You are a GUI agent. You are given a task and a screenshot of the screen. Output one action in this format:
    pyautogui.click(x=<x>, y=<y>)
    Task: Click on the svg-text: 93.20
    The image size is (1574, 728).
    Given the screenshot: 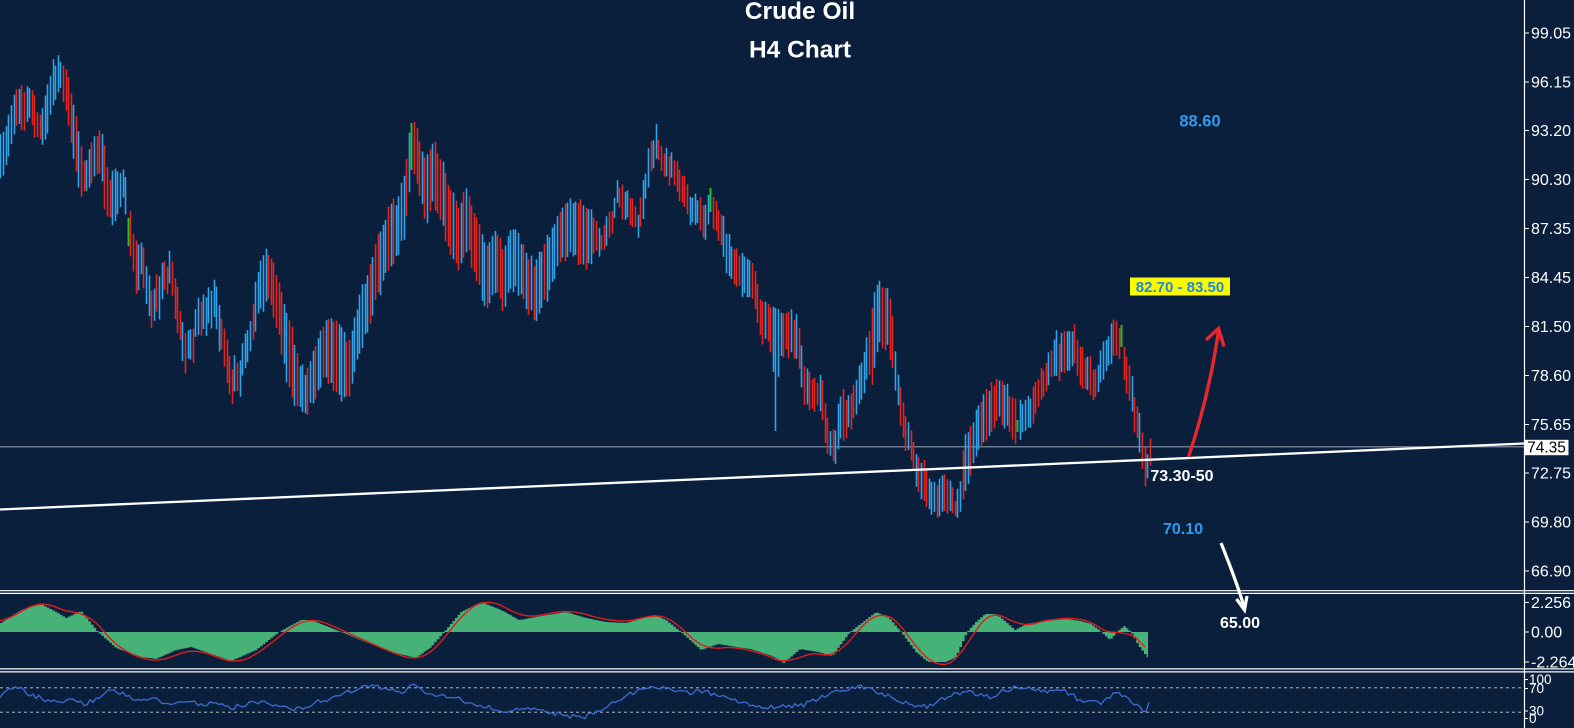 What is the action you would take?
    pyautogui.click(x=1551, y=131)
    